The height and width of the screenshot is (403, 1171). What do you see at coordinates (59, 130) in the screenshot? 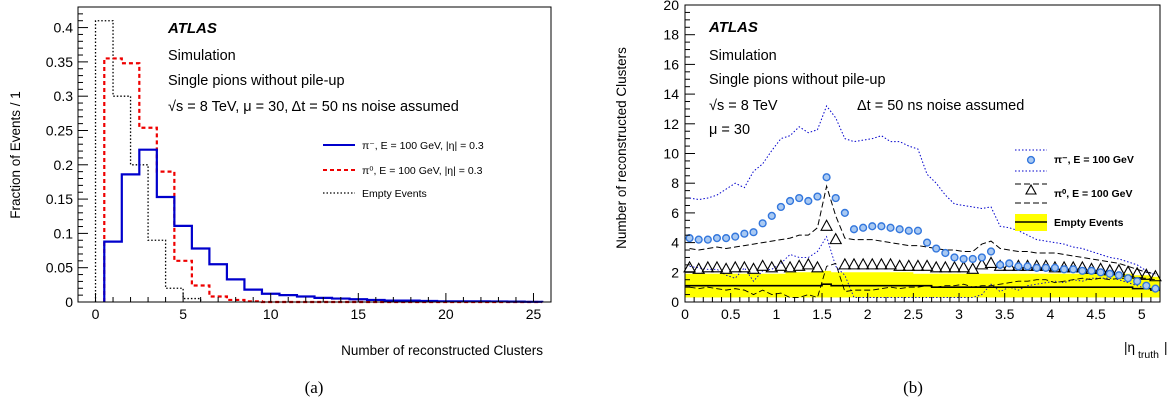
I see `panel-a-y-tick-label: 0.25` at bounding box center [59, 130].